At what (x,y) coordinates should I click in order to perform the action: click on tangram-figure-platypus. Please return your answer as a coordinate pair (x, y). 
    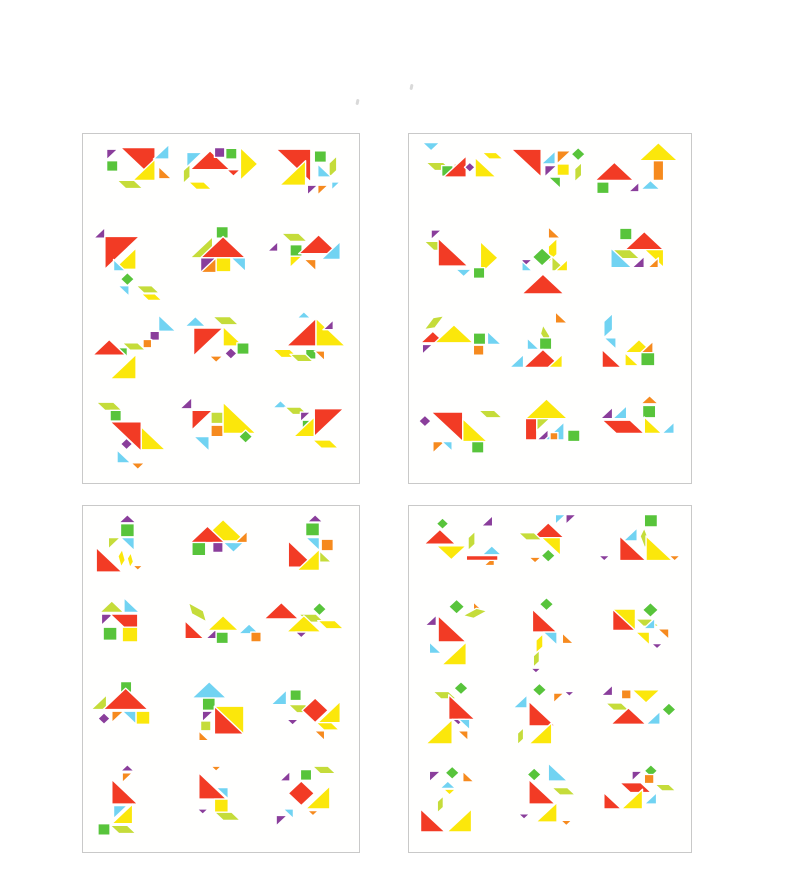
    Looking at the image, I should click on (306, 715).